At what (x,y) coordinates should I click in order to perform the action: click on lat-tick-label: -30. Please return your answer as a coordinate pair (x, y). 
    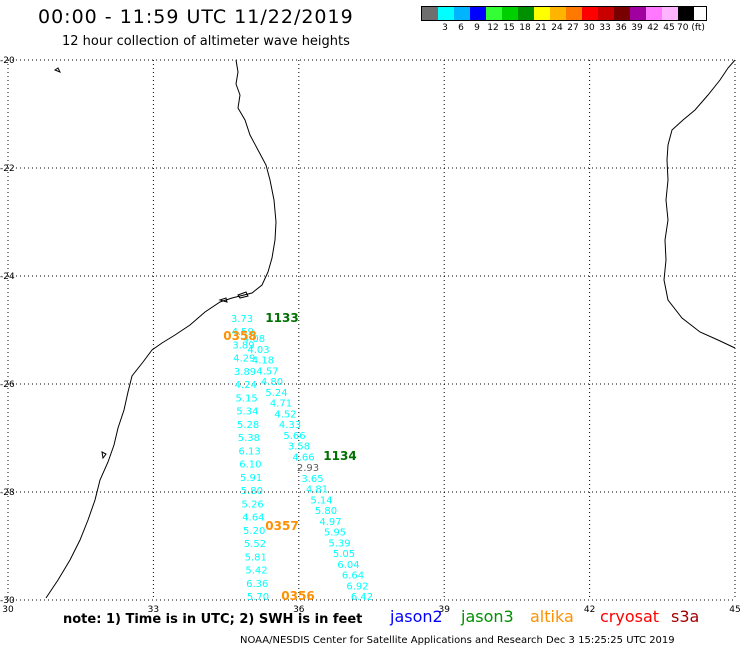
    Looking at the image, I should click on (7, 601).